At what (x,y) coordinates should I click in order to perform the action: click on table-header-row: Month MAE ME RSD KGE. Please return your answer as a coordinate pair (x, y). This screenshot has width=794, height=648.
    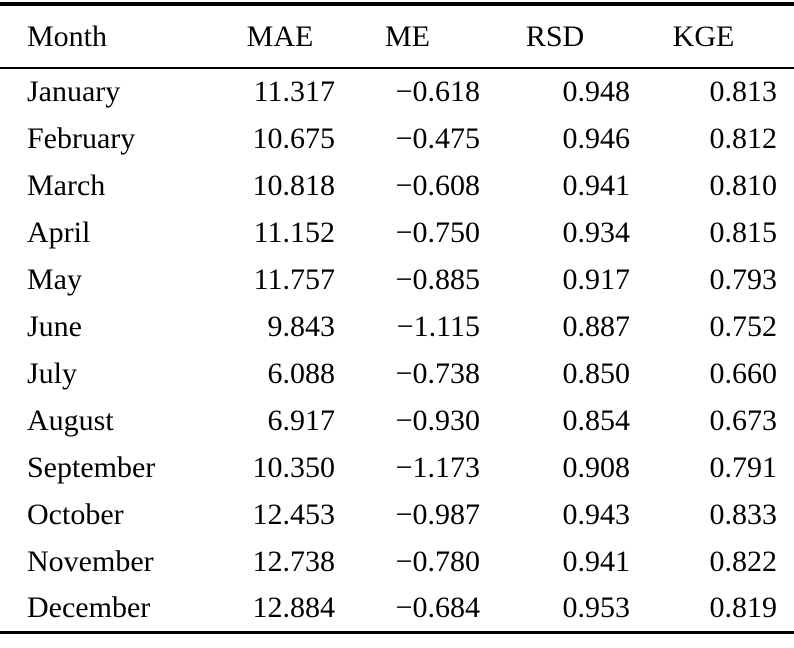
    Looking at the image, I should click on (397, 36).